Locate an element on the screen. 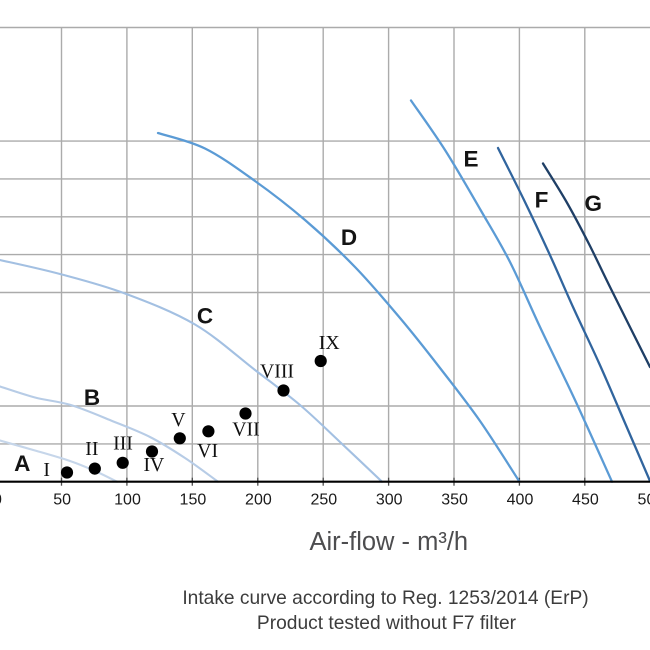 This screenshot has height=650, width=650. svg-text: IX is located at coordinates (329, 343).